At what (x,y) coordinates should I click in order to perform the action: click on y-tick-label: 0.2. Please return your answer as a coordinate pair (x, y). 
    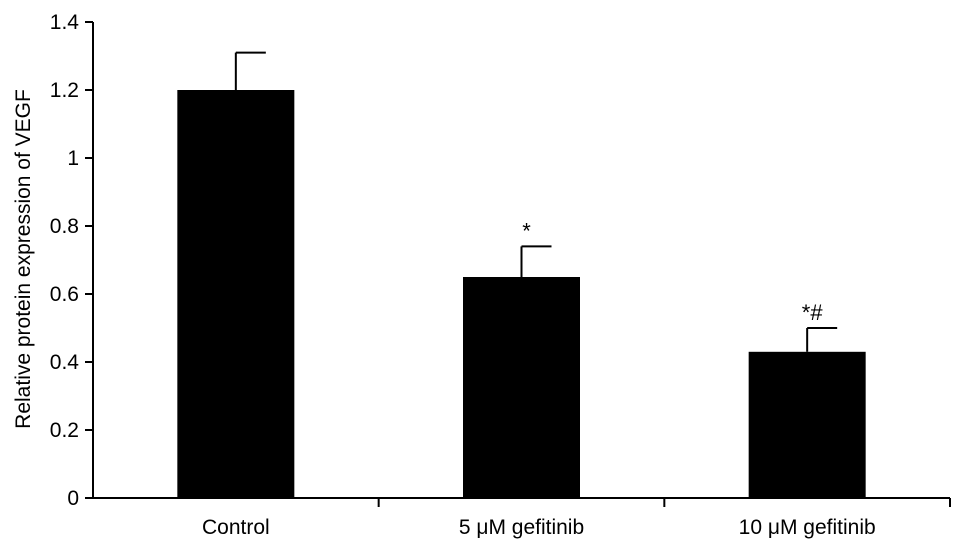
    Looking at the image, I should click on (64, 430).